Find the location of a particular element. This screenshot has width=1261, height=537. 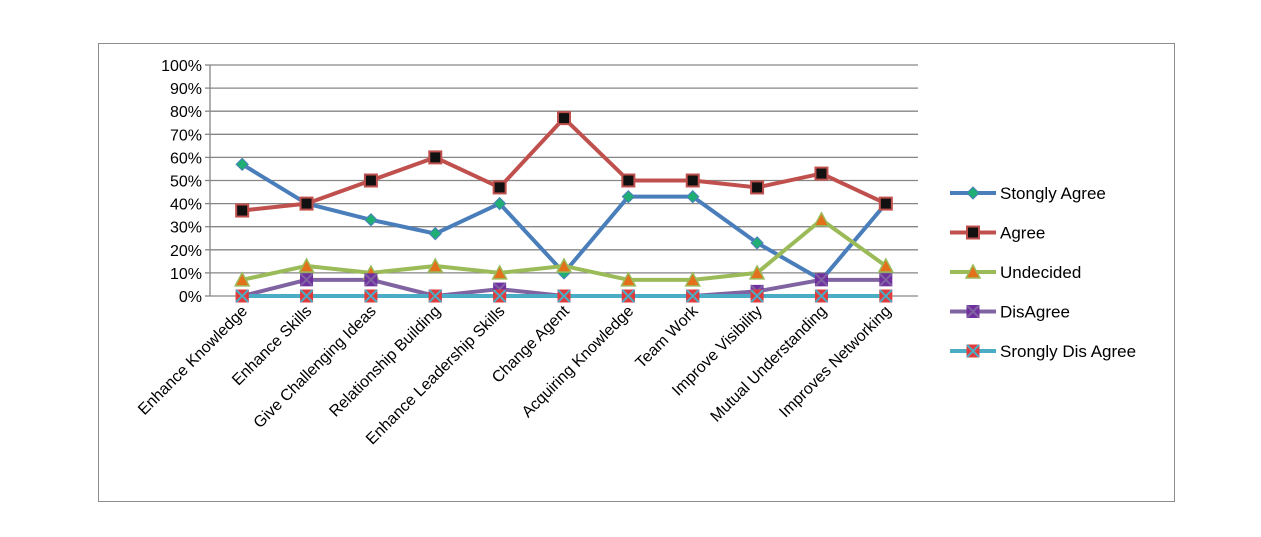

x-tick-label: Give Challenging Ideas is located at coordinates (315, 367).